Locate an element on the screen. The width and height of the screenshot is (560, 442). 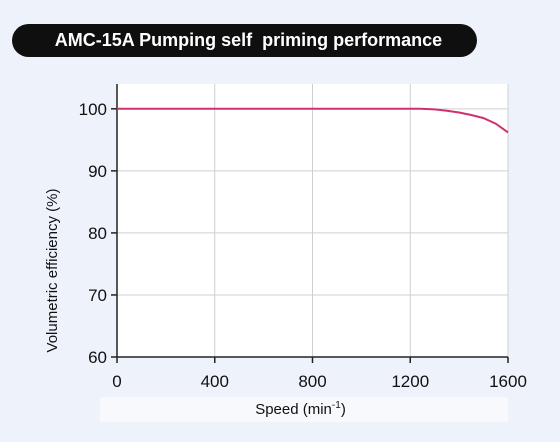
series-line is located at coordinates (313, 120).